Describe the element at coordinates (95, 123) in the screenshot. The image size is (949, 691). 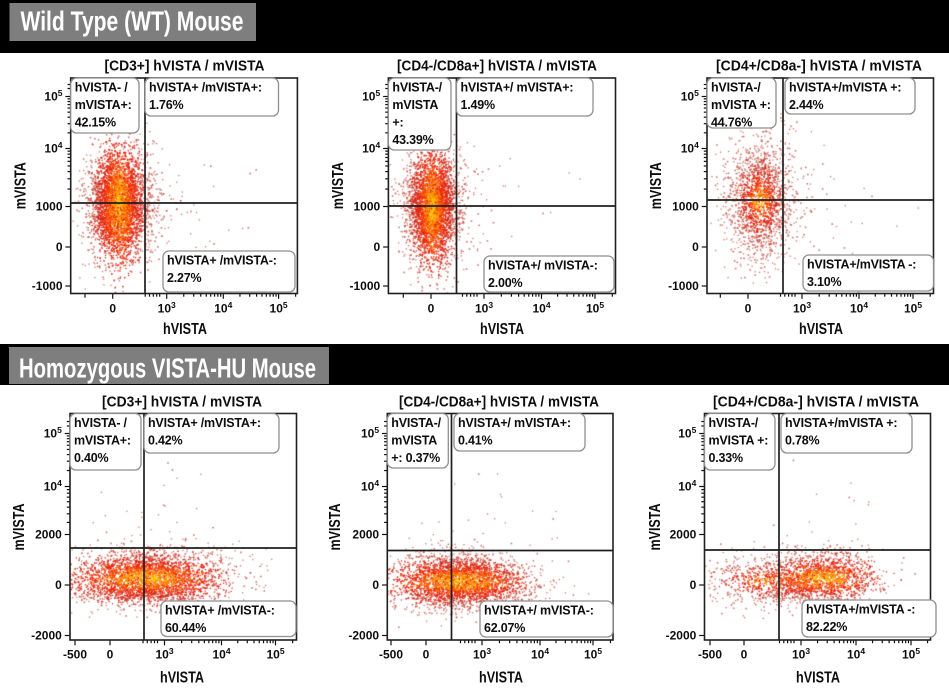
I see `svg-text: 42.15%` at that location.